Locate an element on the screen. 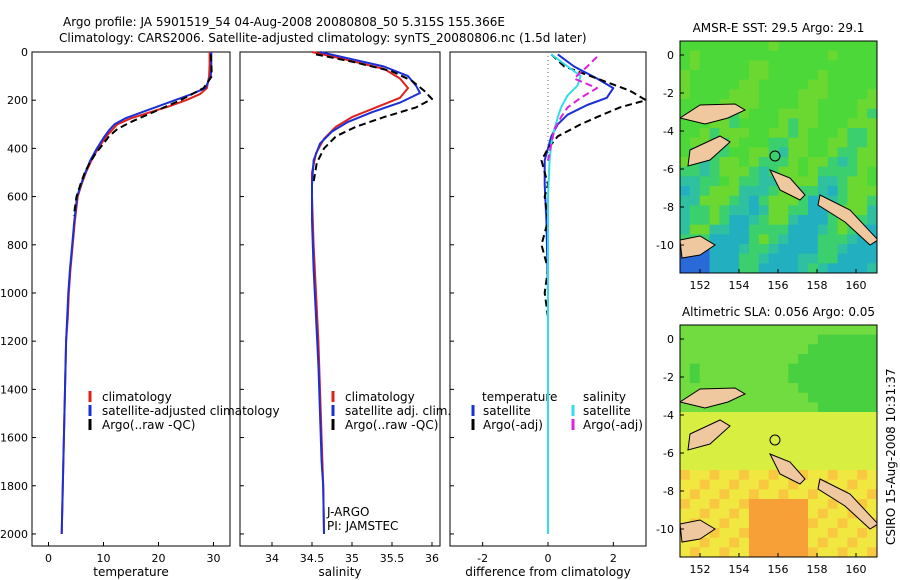 The height and width of the screenshot is (580, 900). island-shape is located at coordinates (713, 114).